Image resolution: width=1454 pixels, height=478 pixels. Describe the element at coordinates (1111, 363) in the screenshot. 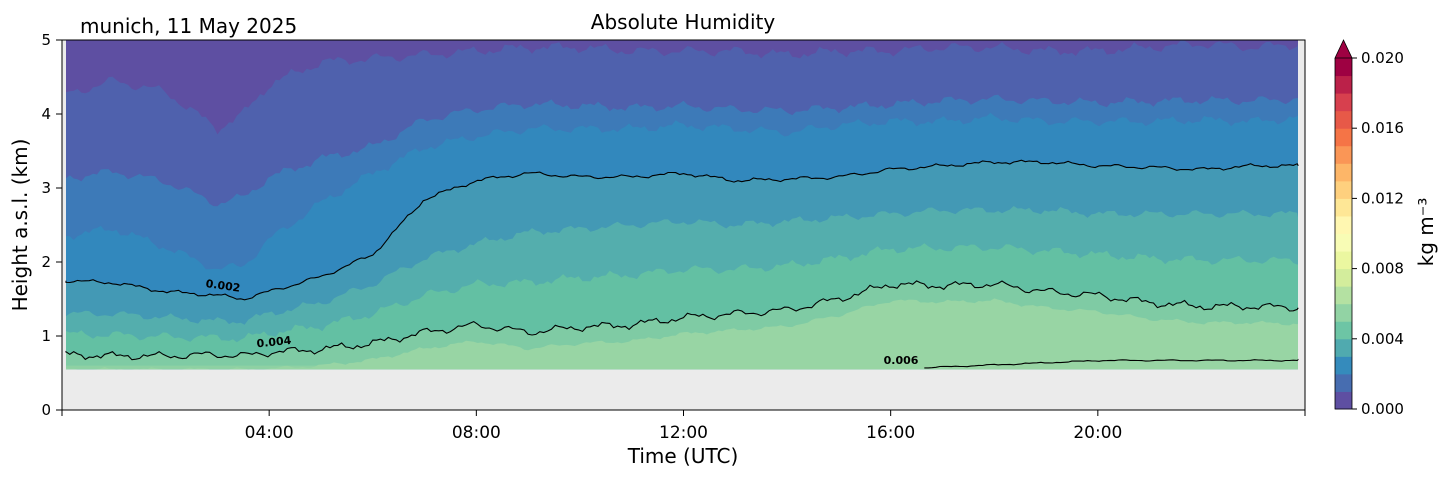

I see `contour-line-0.006` at that location.